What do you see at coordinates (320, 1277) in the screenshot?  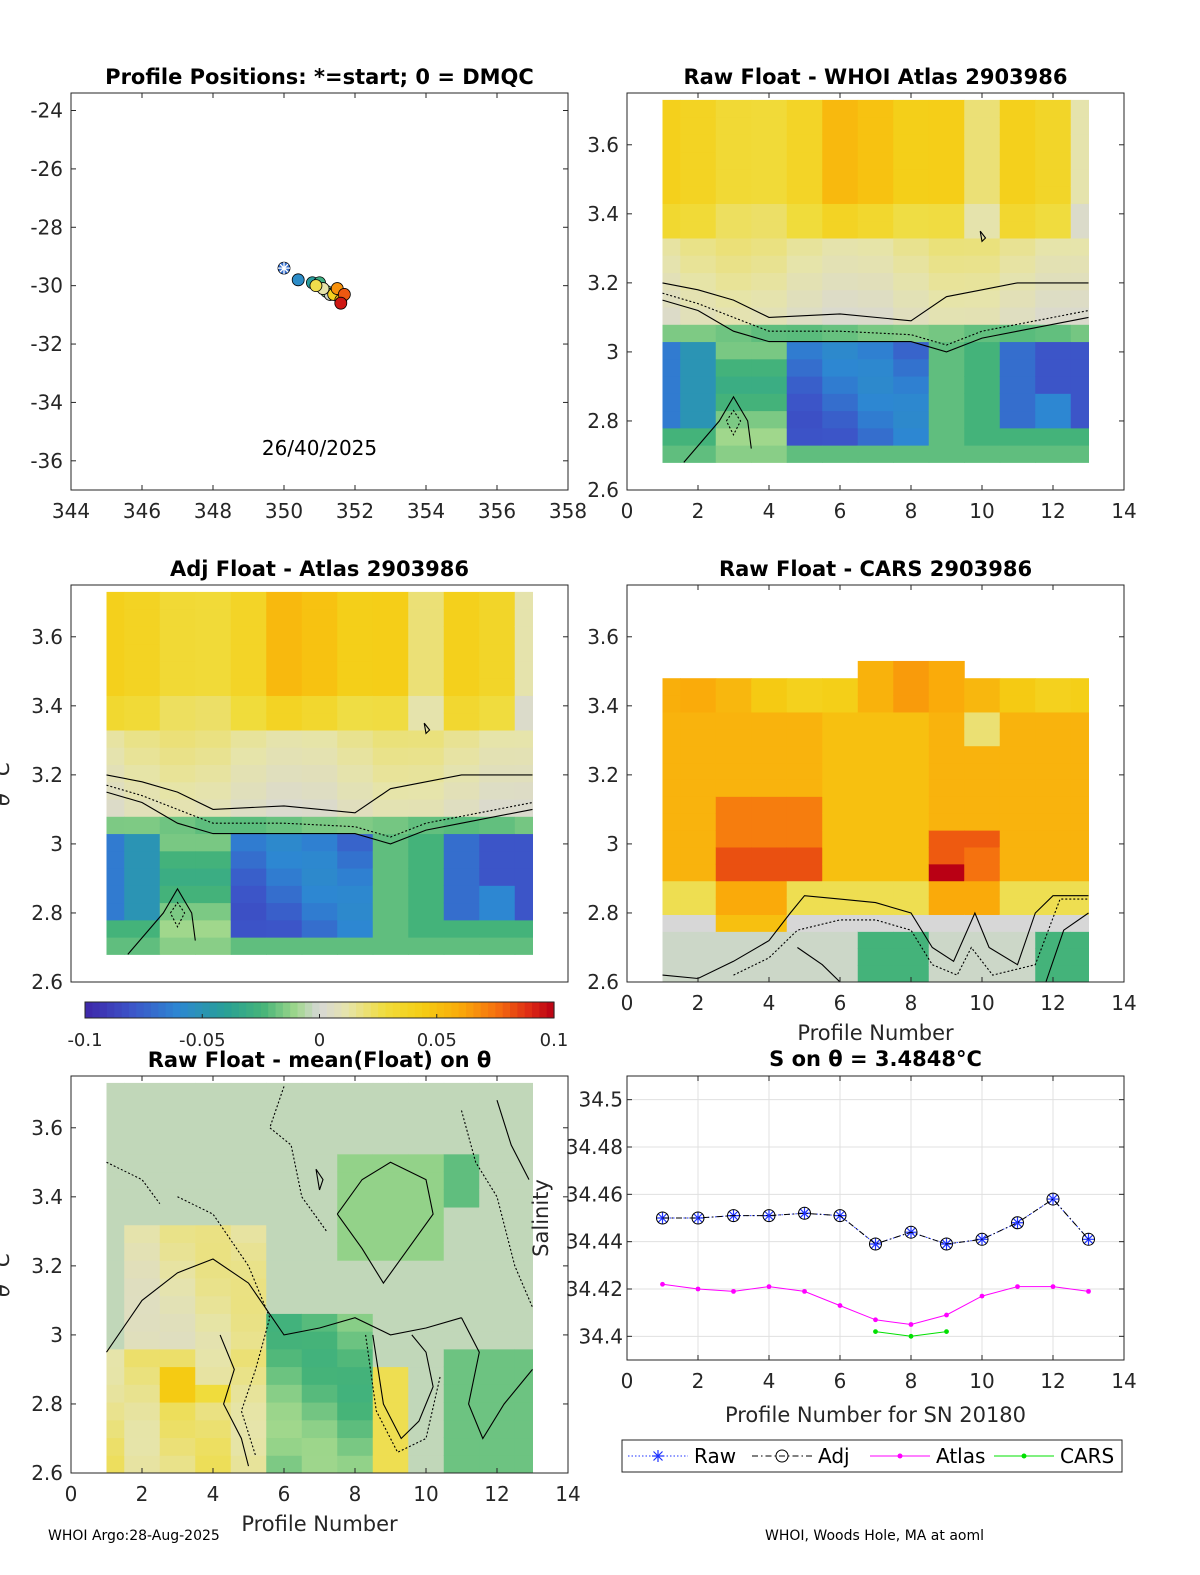 I see `heatmap-cells` at bounding box center [320, 1277].